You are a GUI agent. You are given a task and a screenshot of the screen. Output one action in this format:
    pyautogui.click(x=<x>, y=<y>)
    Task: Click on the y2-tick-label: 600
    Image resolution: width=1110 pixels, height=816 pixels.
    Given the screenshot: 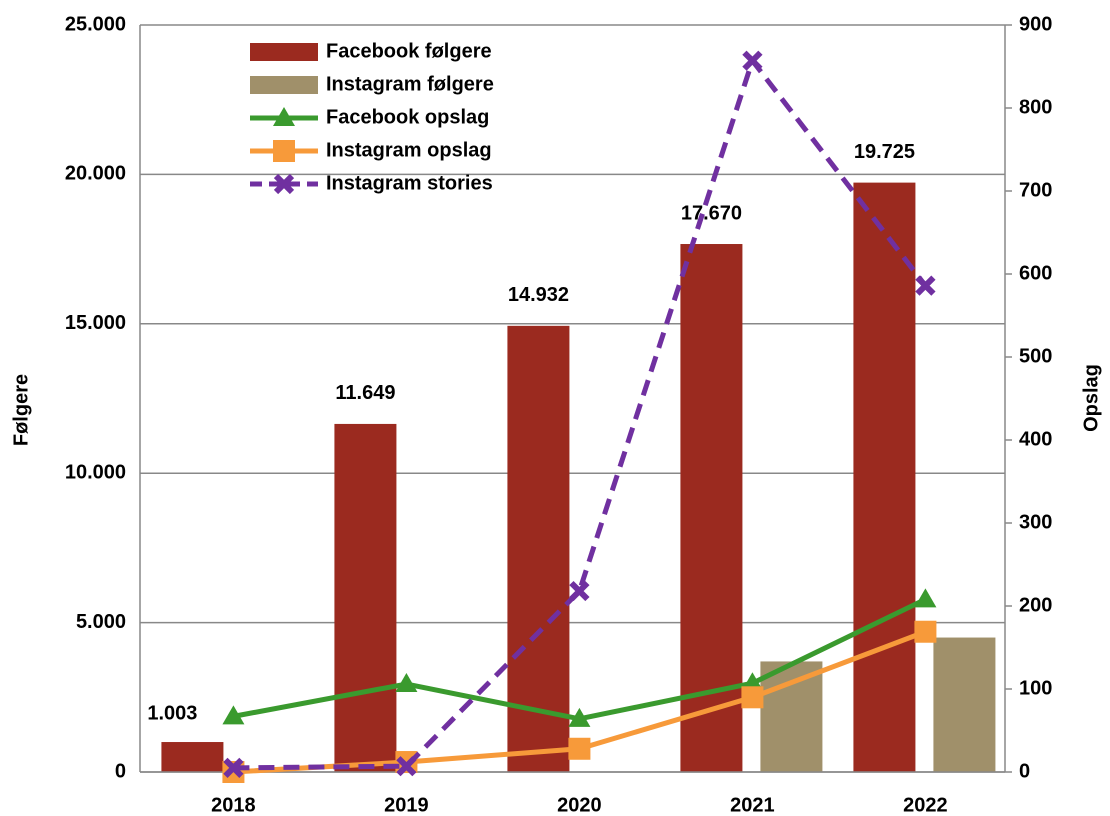 What is the action you would take?
    pyautogui.click(x=1035, y=273)
    